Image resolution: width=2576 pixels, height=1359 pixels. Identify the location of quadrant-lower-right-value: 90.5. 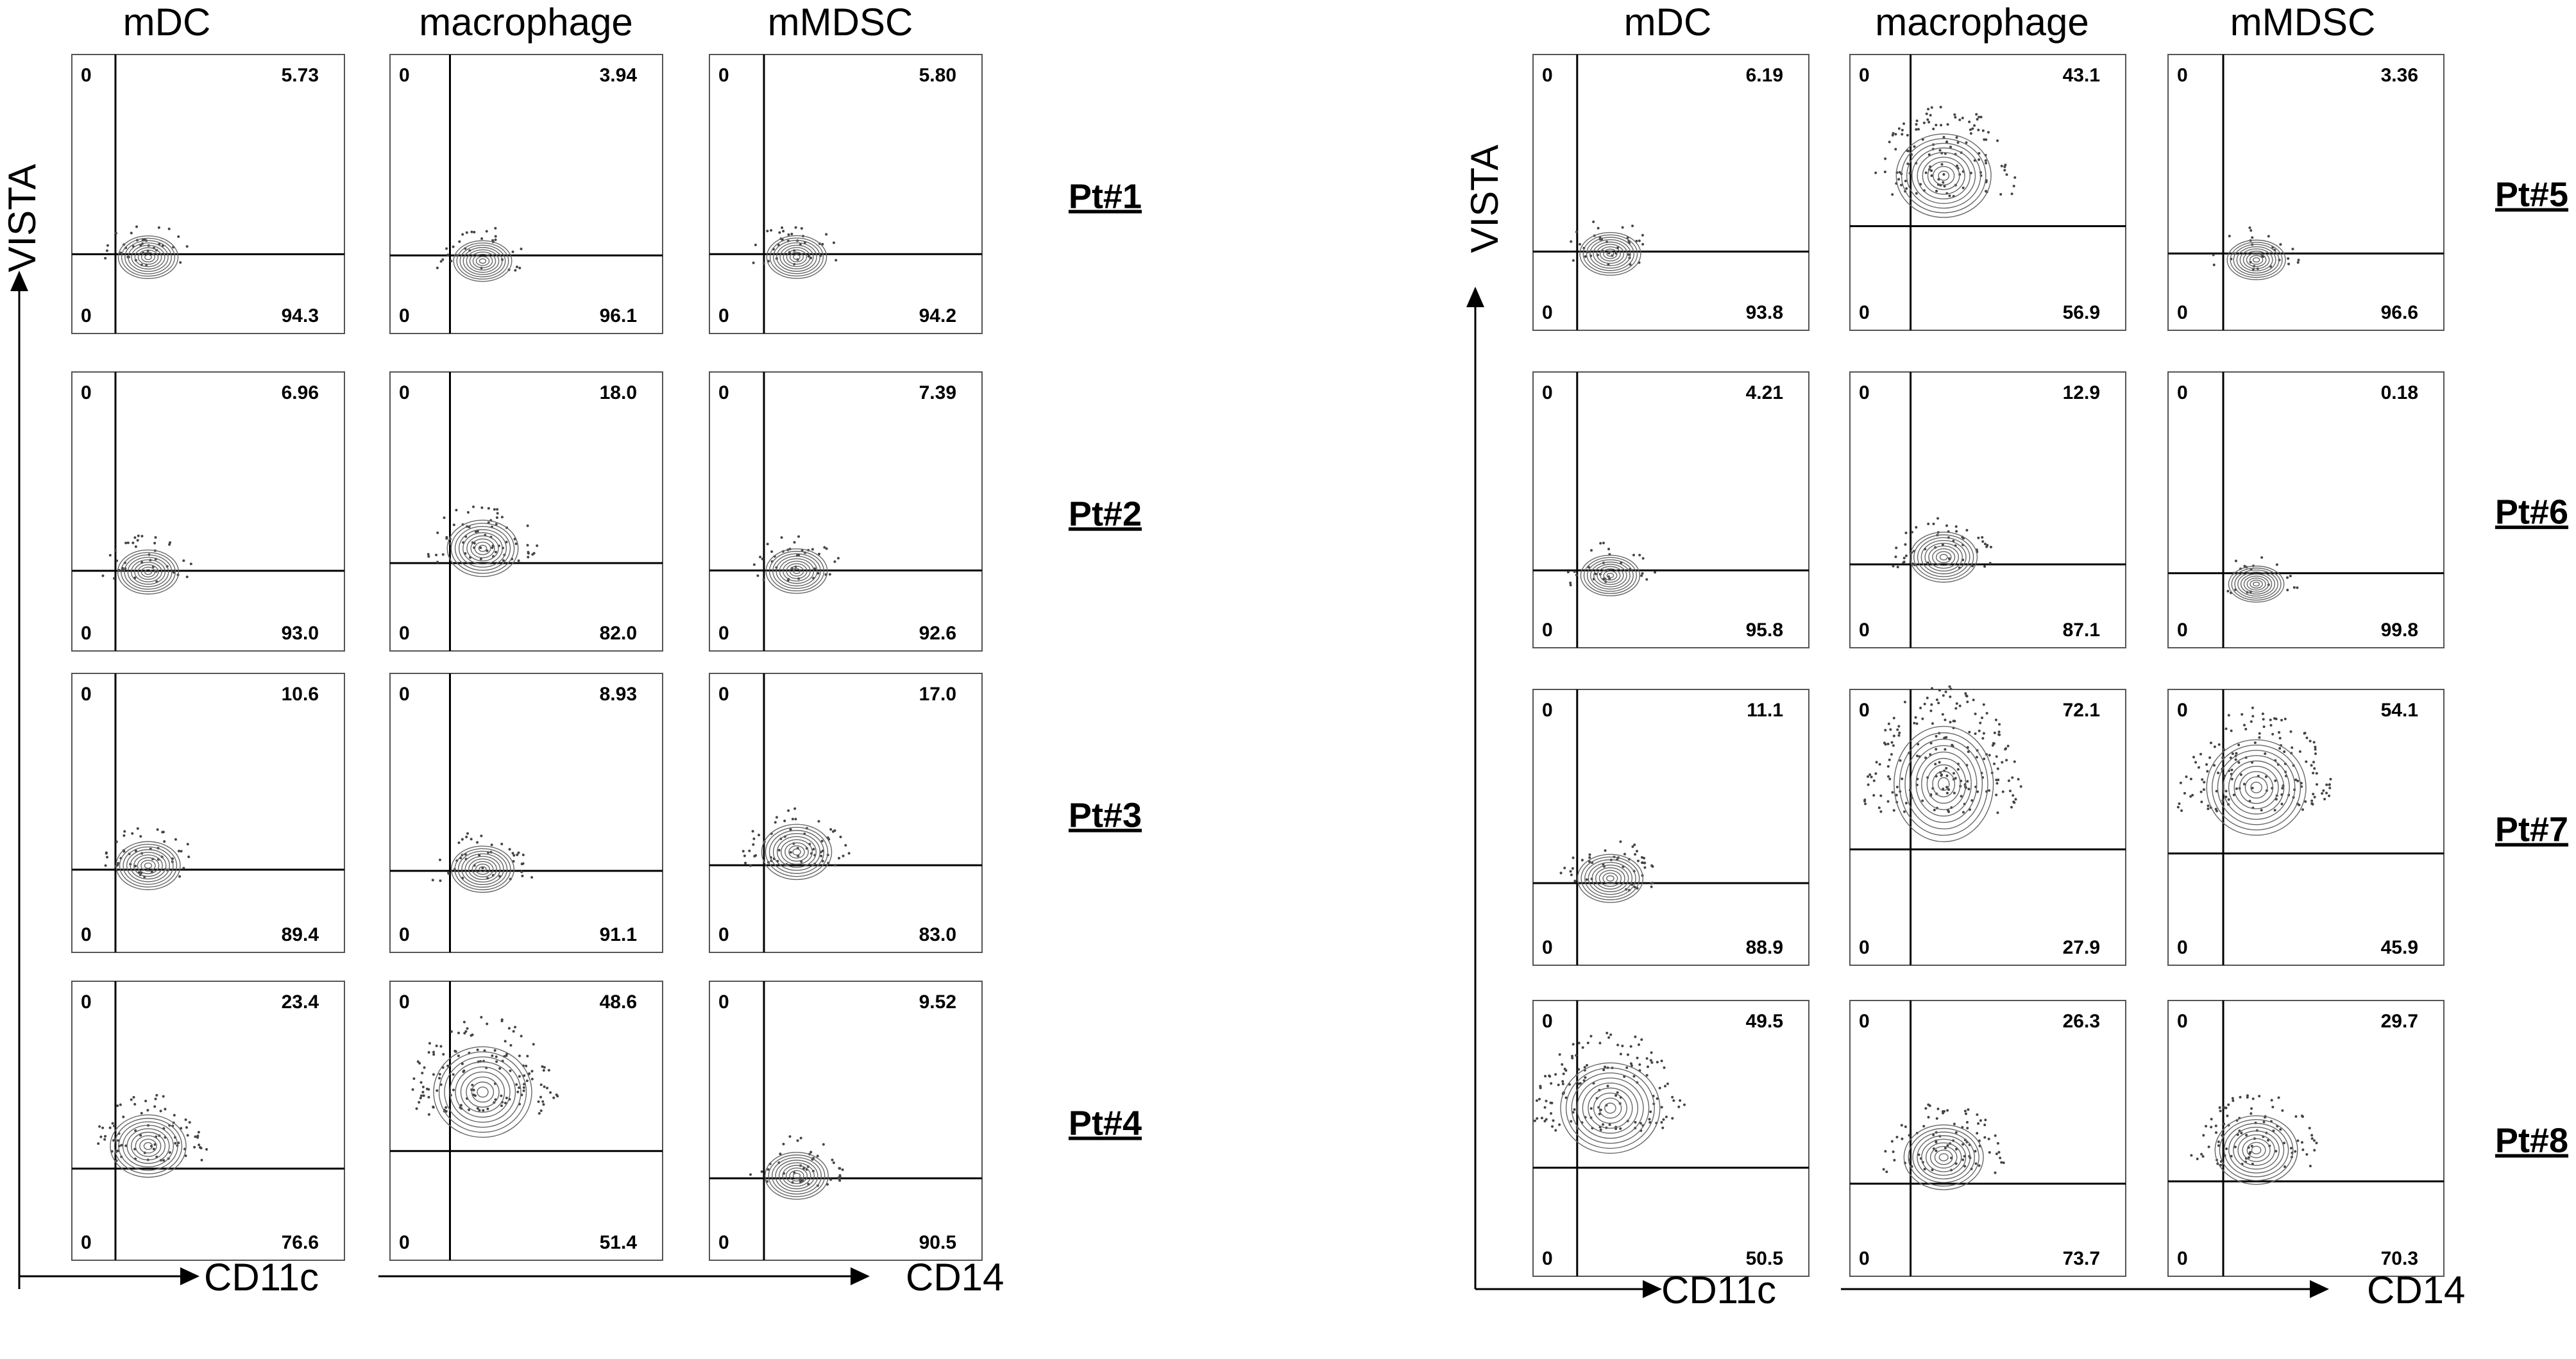
(937, 1242).